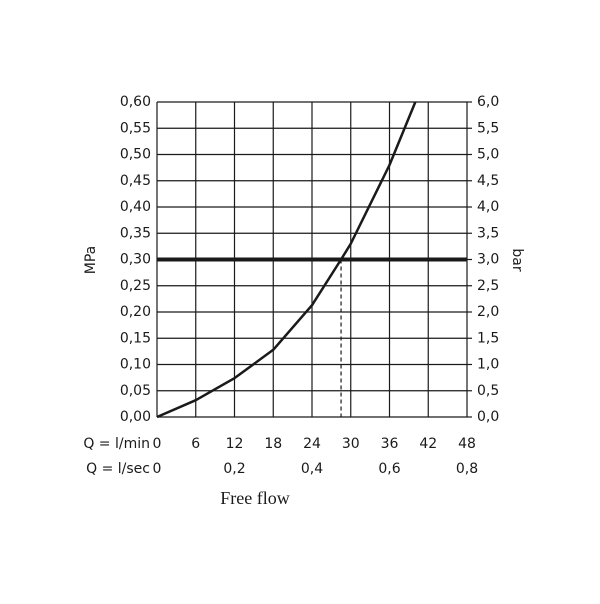 The width and height of the screenshot is (600, 604). I want to click on x-axis-label: Free flow, so click(254, 498).